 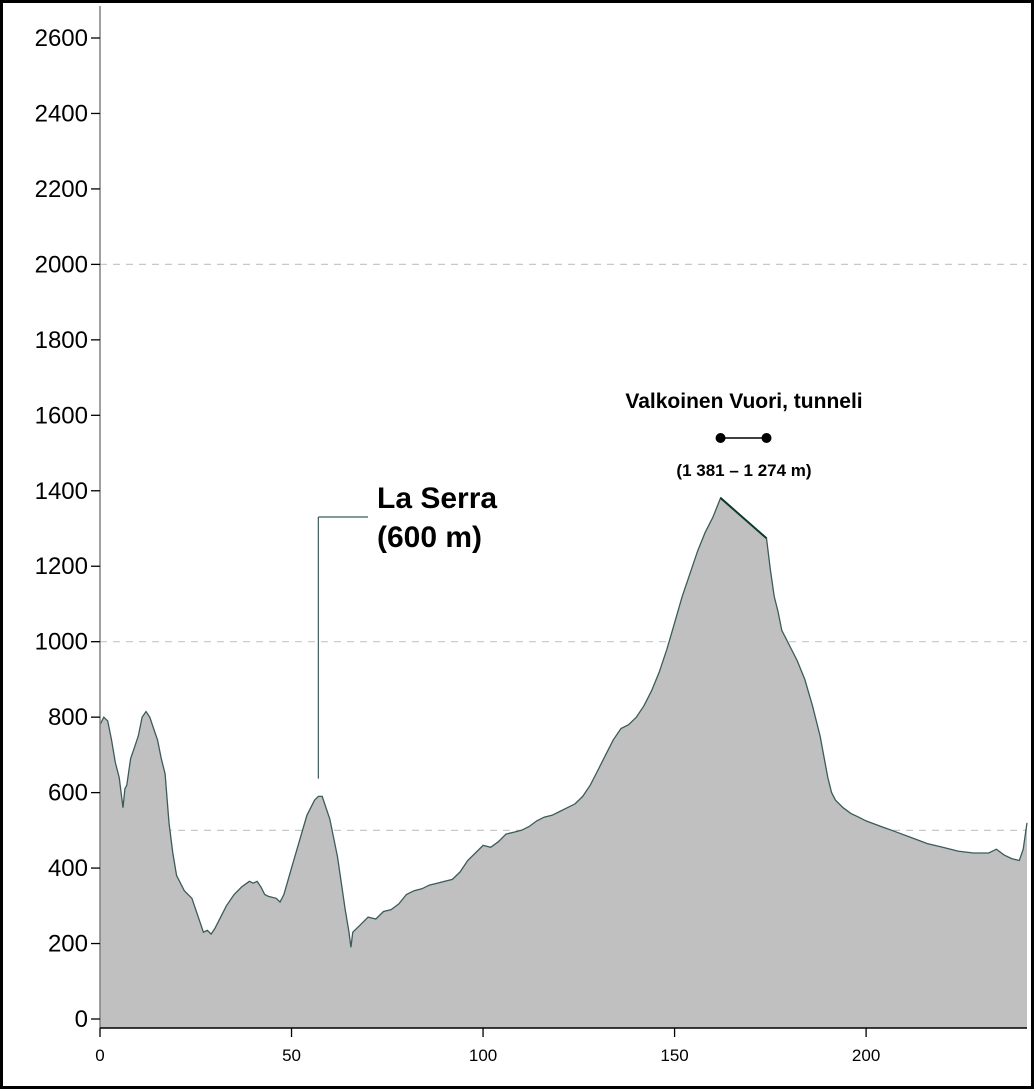 I want to click on y-tick-label: 1600, so click(x=61, y=415).